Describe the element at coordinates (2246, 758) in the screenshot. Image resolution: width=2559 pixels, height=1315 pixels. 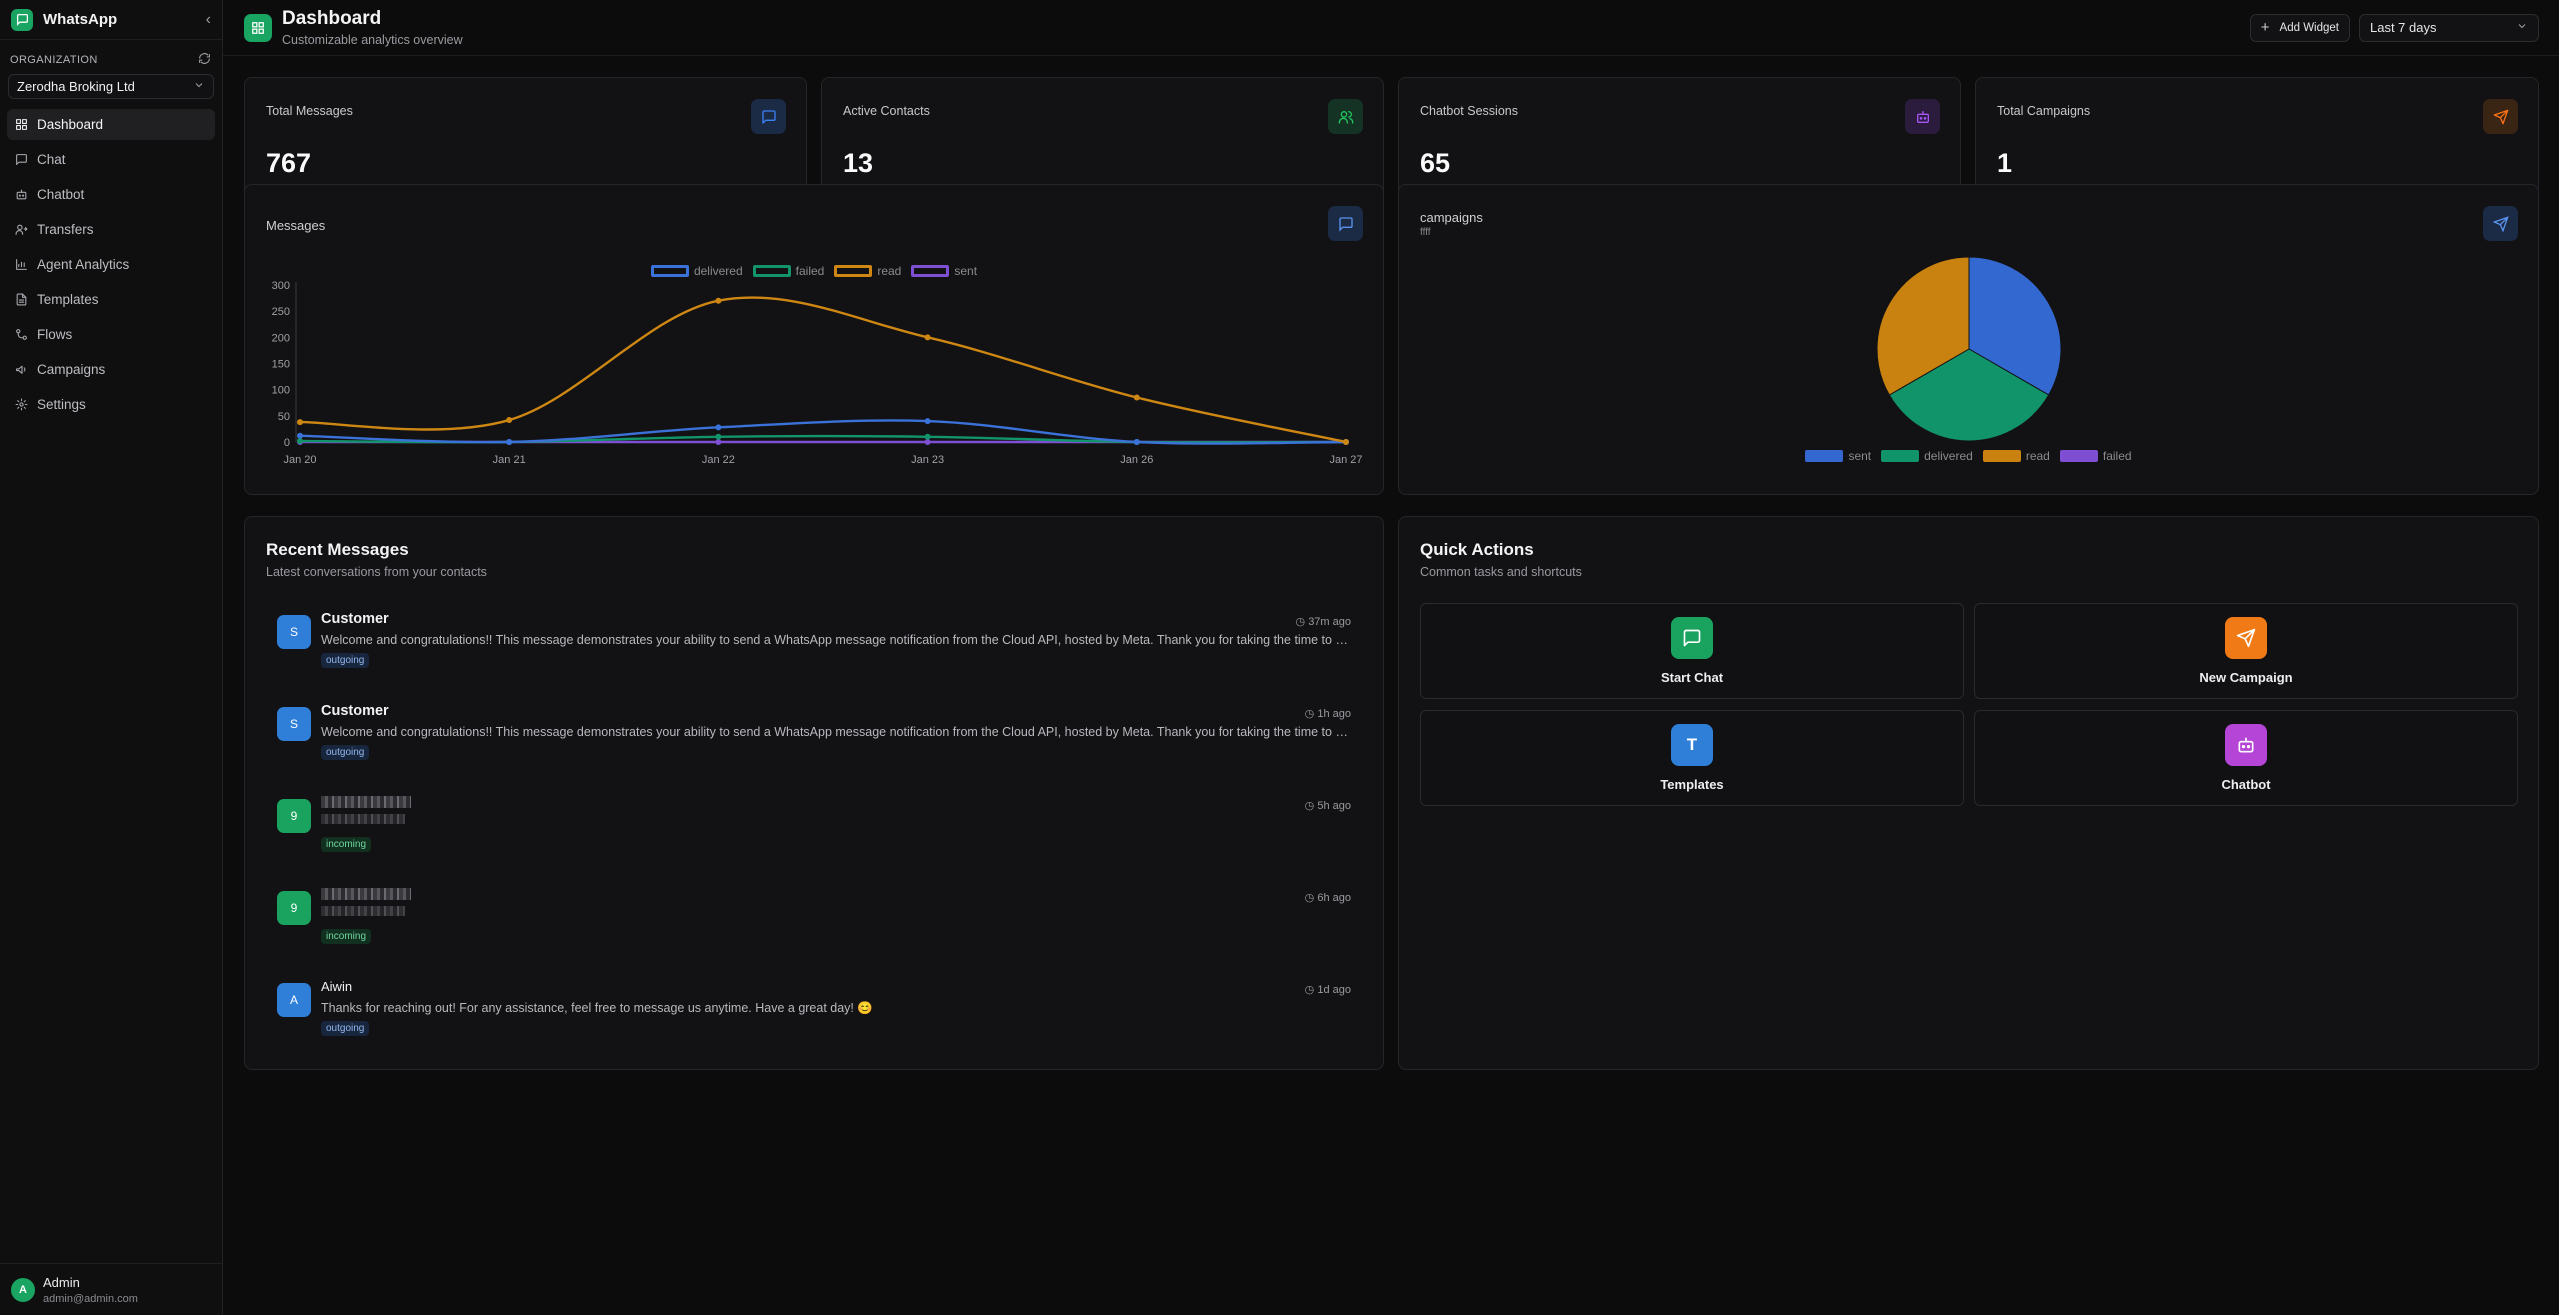
I see `quick-action-chatbot: Chatbot` at that location.